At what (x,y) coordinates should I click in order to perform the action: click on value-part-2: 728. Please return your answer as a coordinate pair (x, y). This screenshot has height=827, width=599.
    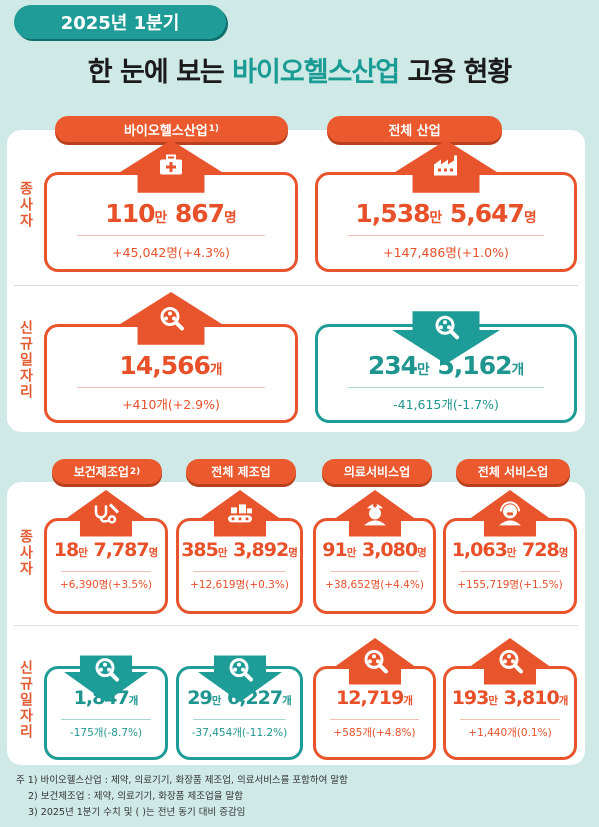
    Looking at the image, I should click on (541, 550).